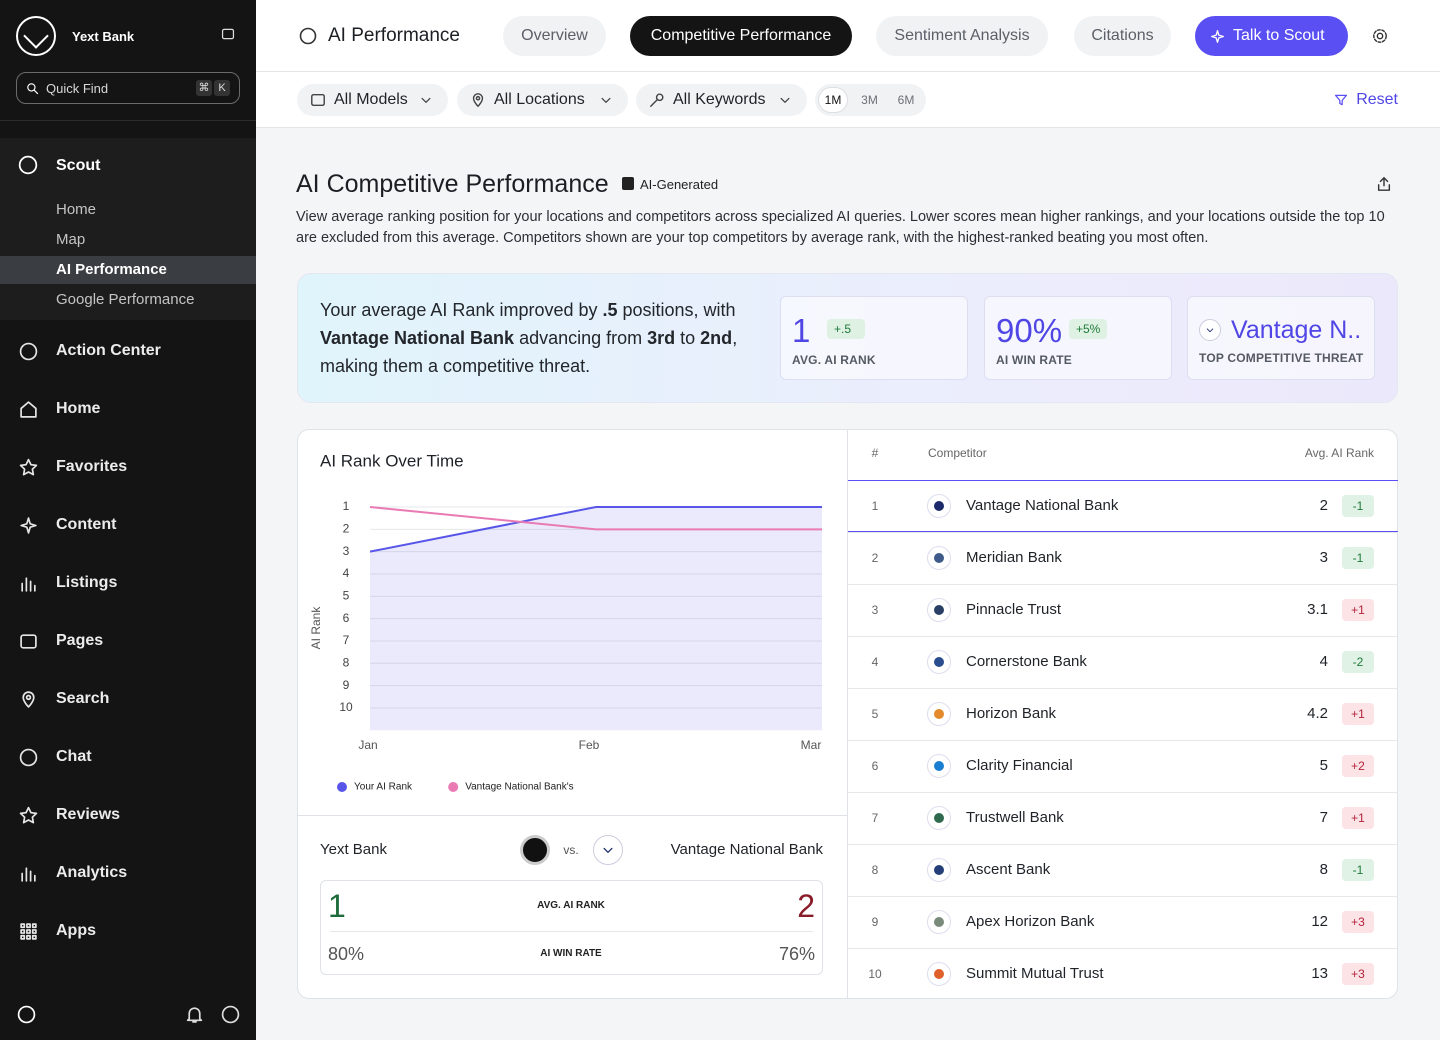 This screenshot has height=1040, width=1440. I want to click on kbd-key-label: ⌘, so click(204, 88).